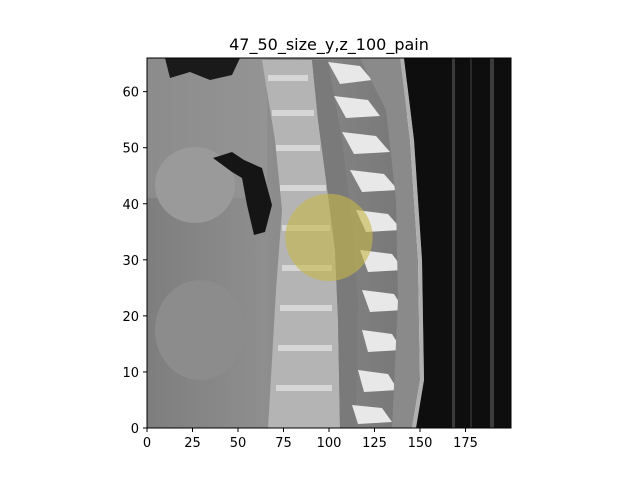  What do you see at coordinates (130, 261) in the screenshot?
I see `y-tick-label: 30` at bounding box center [130, 261].